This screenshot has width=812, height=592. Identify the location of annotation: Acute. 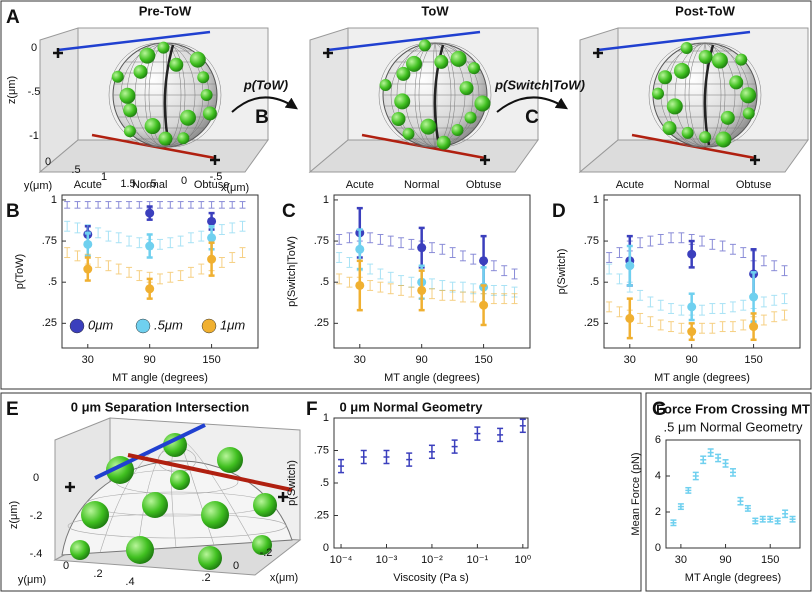
(630, 185).